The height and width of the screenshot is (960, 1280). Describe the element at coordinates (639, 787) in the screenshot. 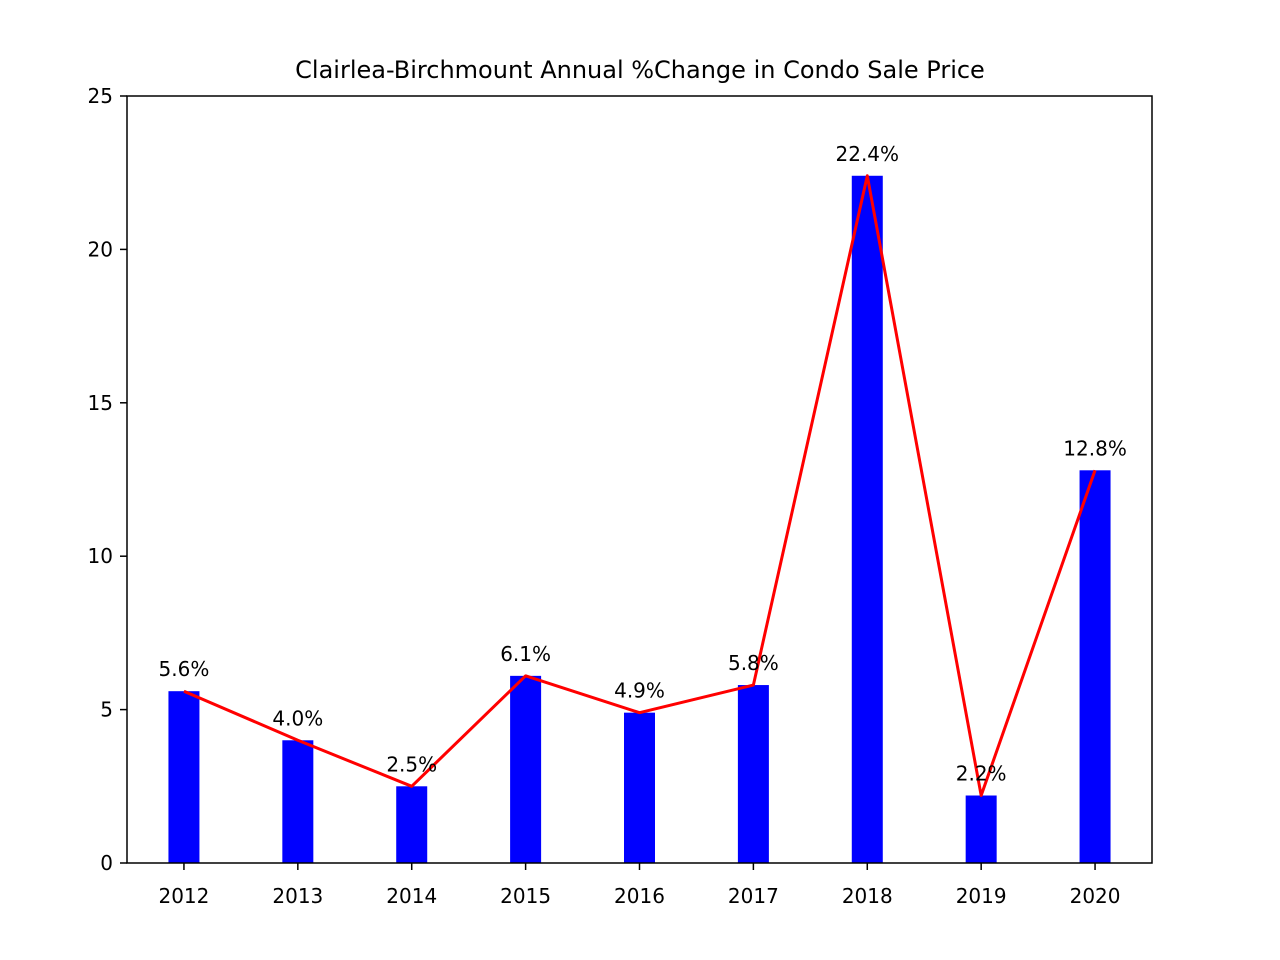

I see `bar-2016` at that location.